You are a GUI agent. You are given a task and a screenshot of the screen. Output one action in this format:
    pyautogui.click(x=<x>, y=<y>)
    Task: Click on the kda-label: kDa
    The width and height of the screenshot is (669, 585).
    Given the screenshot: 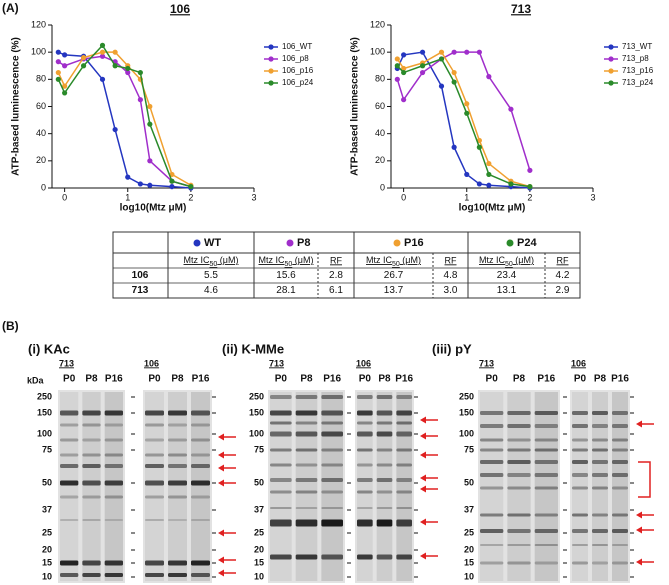 What is the action you would take?
    pyautogui.click(x=36, y=380)
    